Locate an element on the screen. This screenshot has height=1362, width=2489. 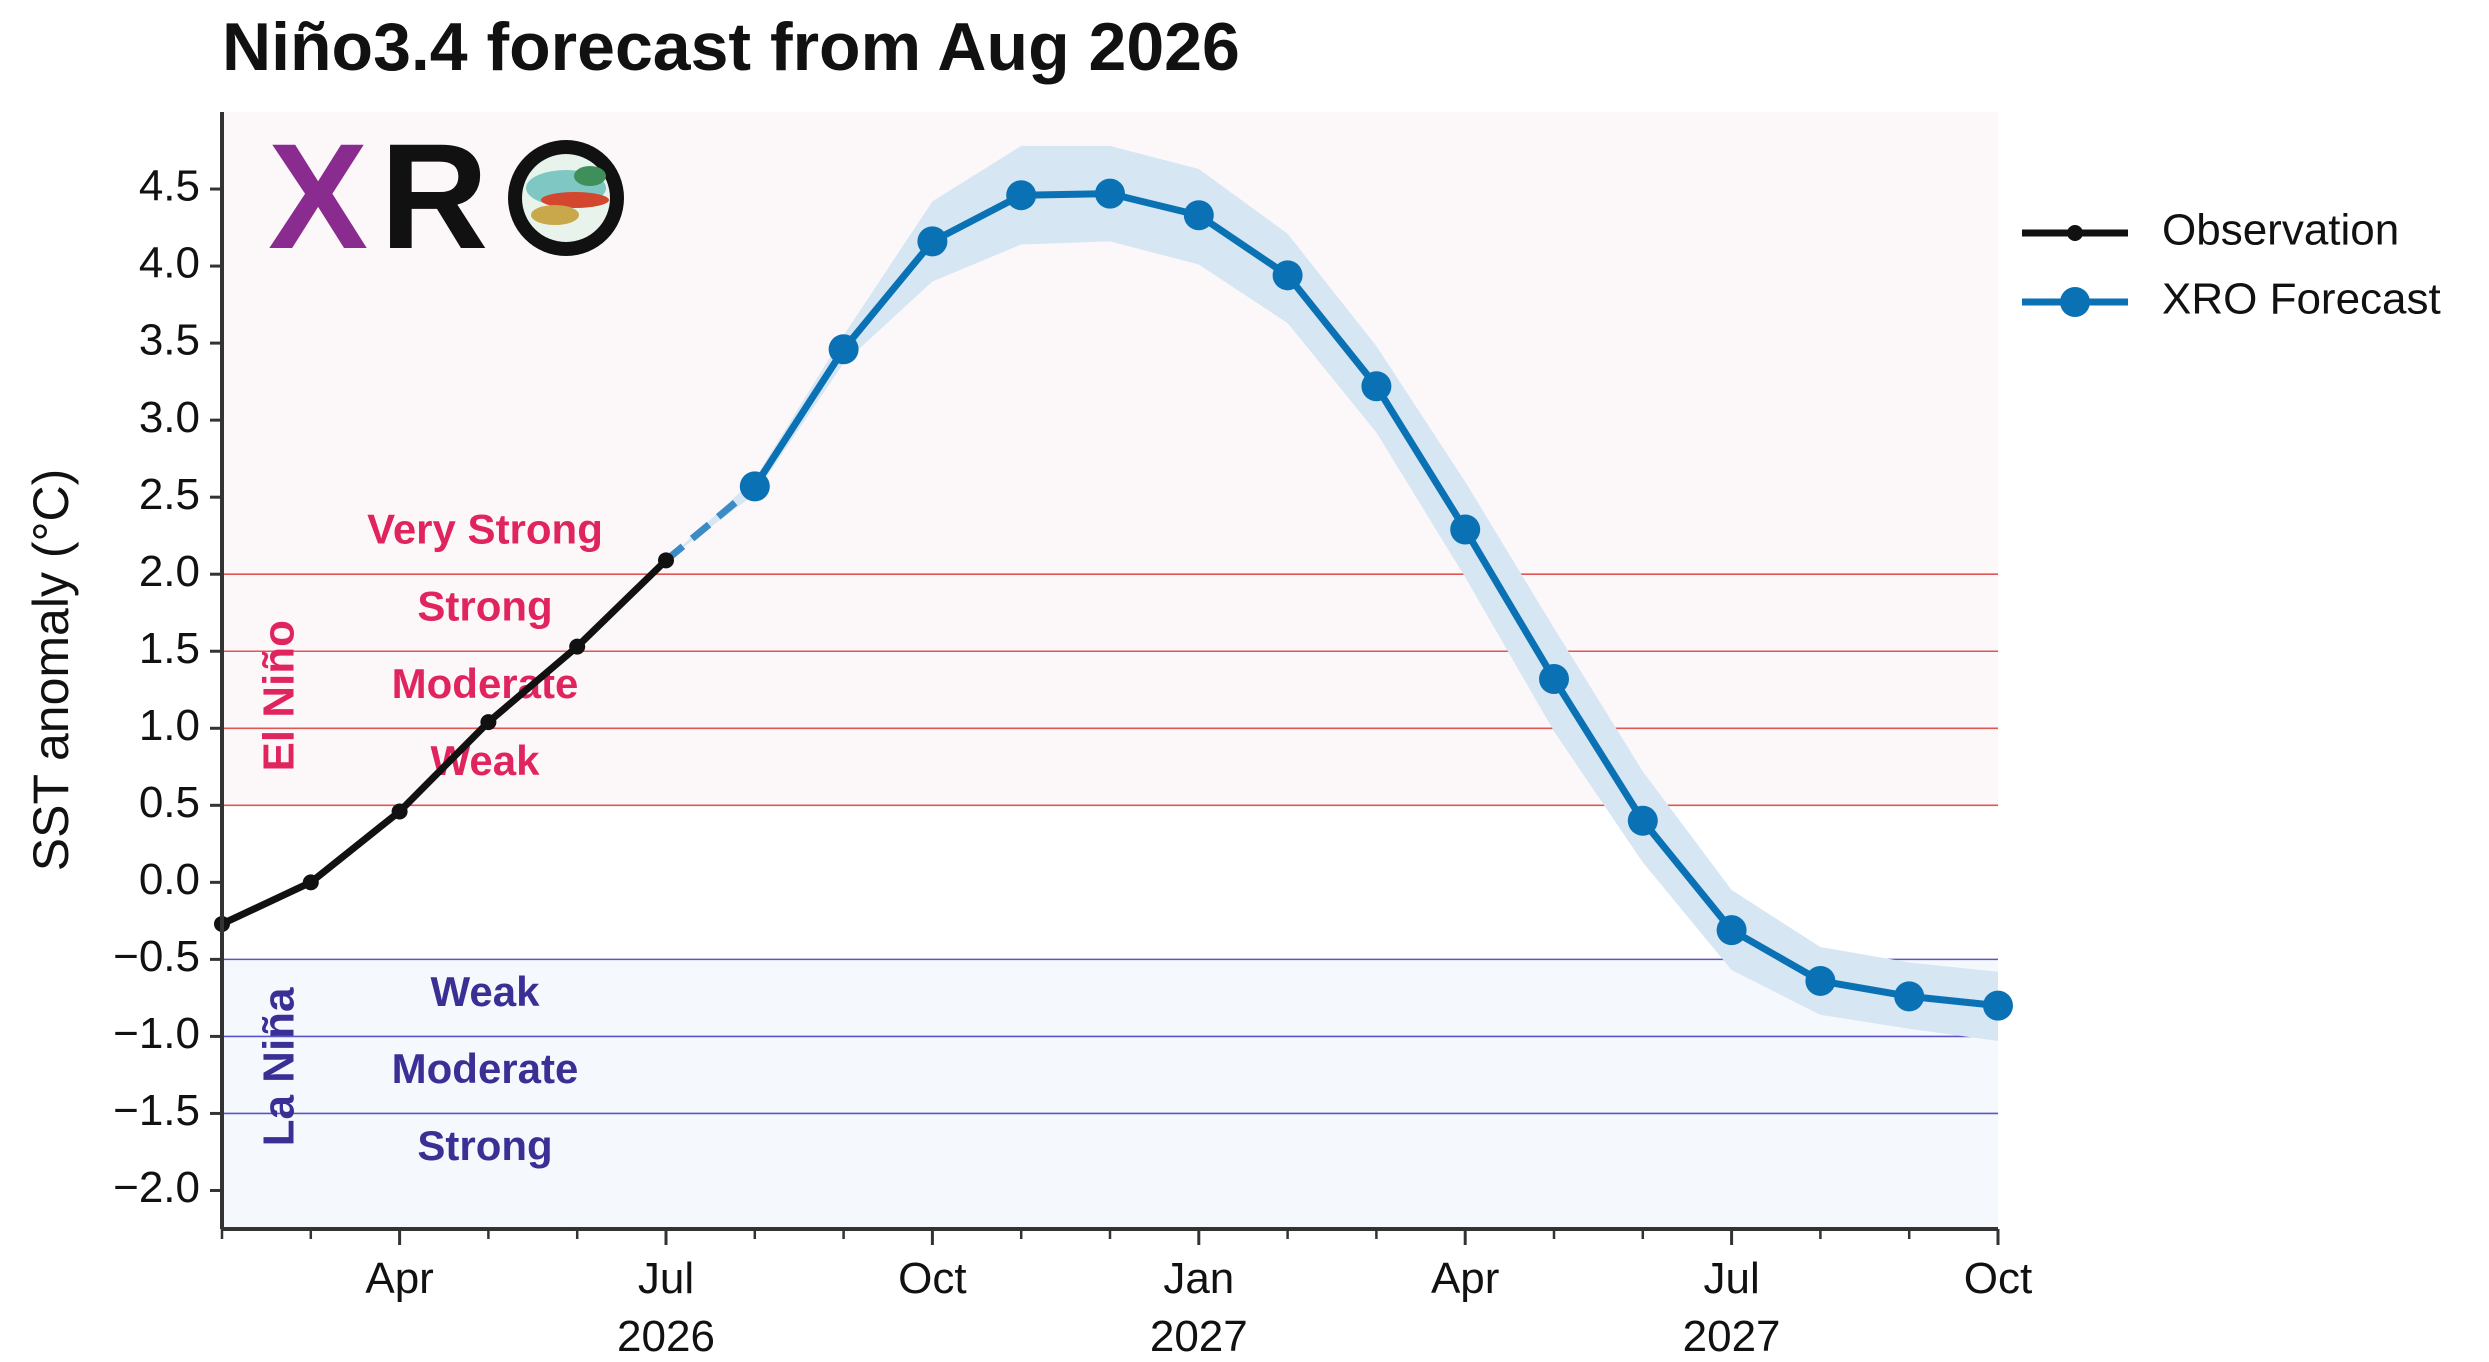
el-nino-label: El Niño is located at coordinates (279, 696).